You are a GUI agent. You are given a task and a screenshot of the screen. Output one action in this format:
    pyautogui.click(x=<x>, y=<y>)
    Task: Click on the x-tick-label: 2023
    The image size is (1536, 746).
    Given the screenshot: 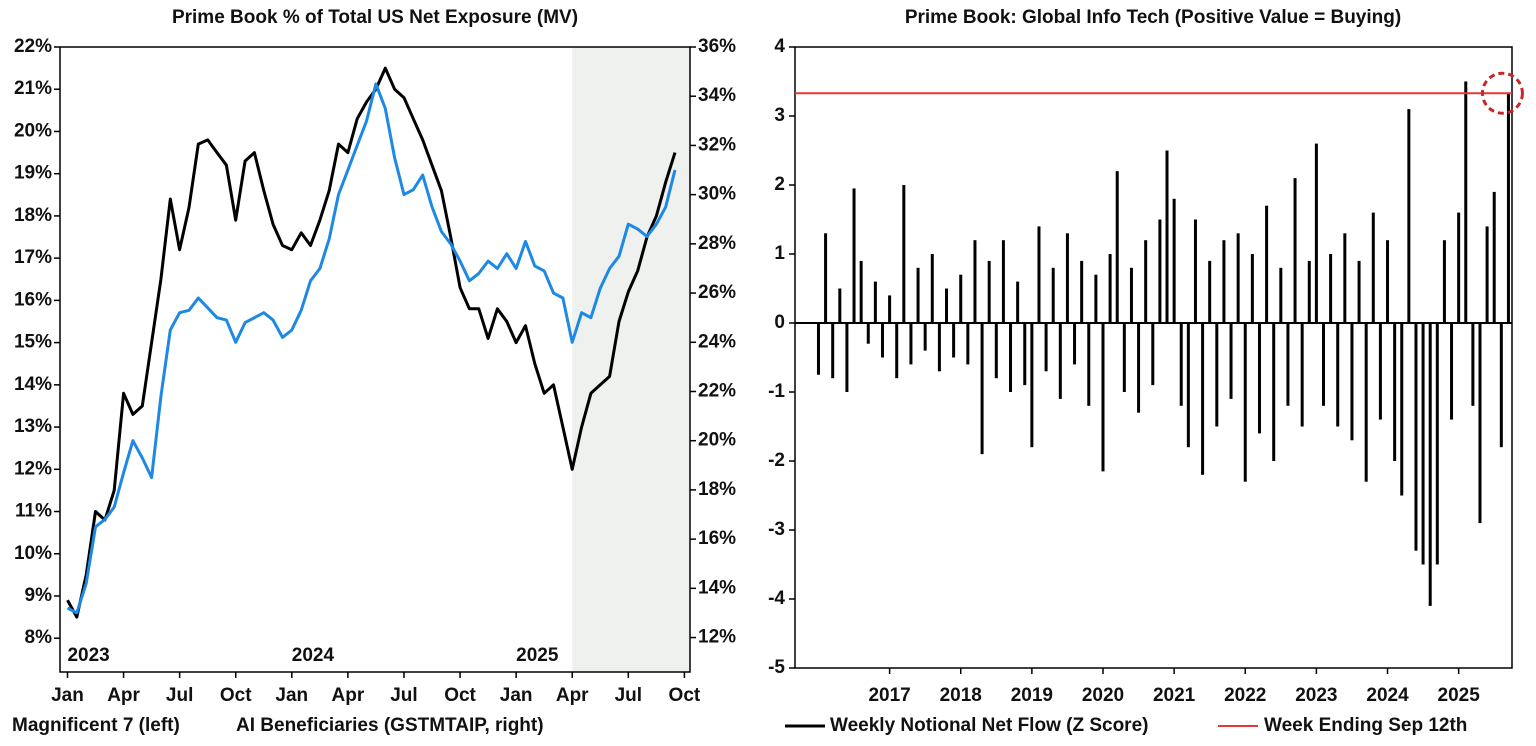 What is the action you would take?
    pyautogui.click(x=1316, y=695)
    